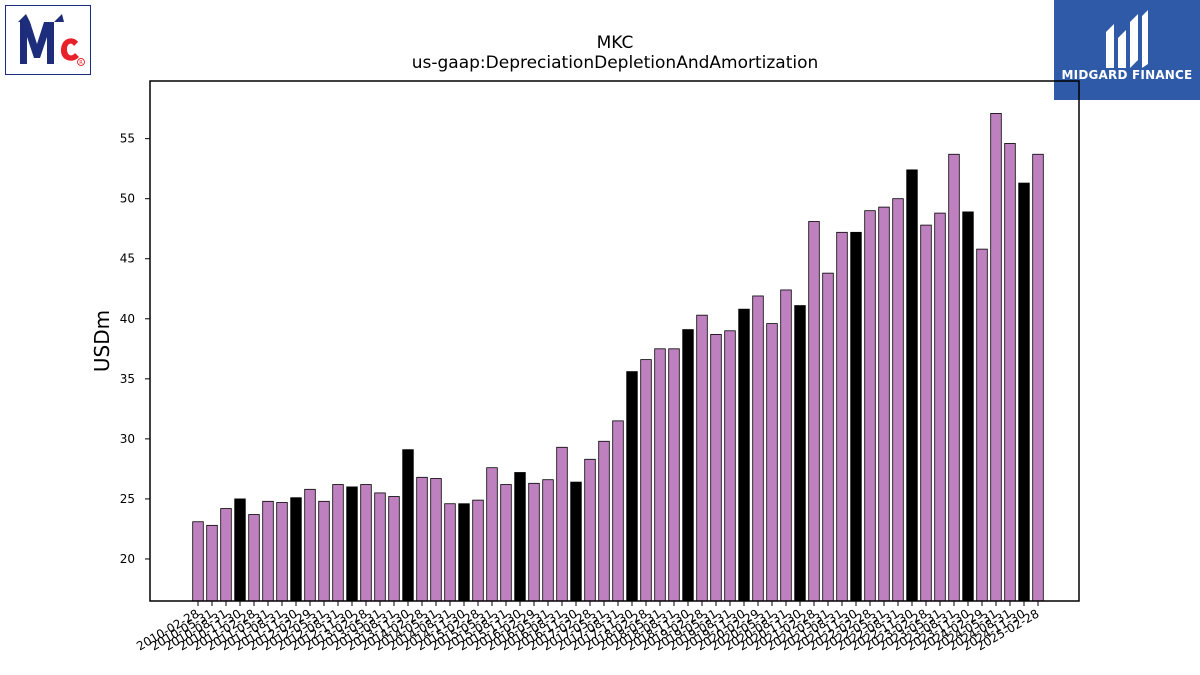 The width and height of the screenshot is (1200, 675). What do you see at coordinates (127, 379) in the screenshot?
I see `y-tick-label: 35` at bounding box center [127, 379].